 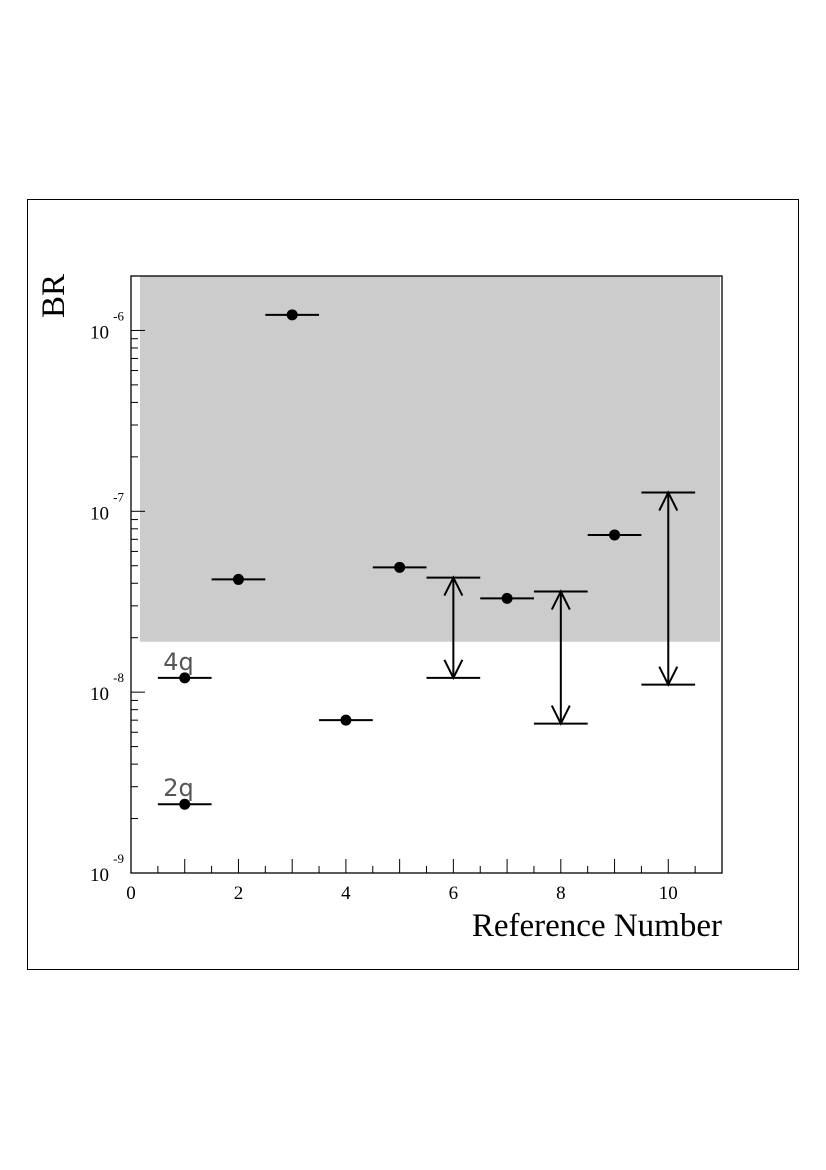 What do you see at coordinates (346, 893) in the screenshot?
I see `x-tick-label: 4` at bounding box center [346, 893].